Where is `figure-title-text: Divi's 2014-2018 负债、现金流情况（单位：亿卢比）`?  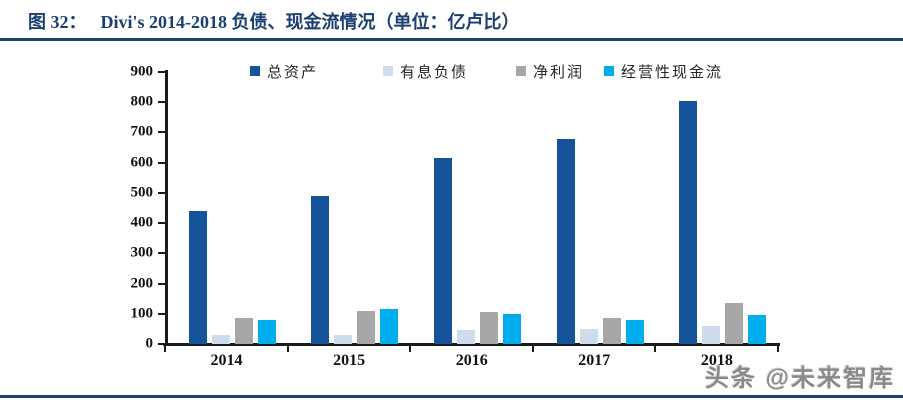 figure-title-text: Divi's 2014-2018 负债、现金流情况（单位：亿卢比） is located at coordinates (310, 22).